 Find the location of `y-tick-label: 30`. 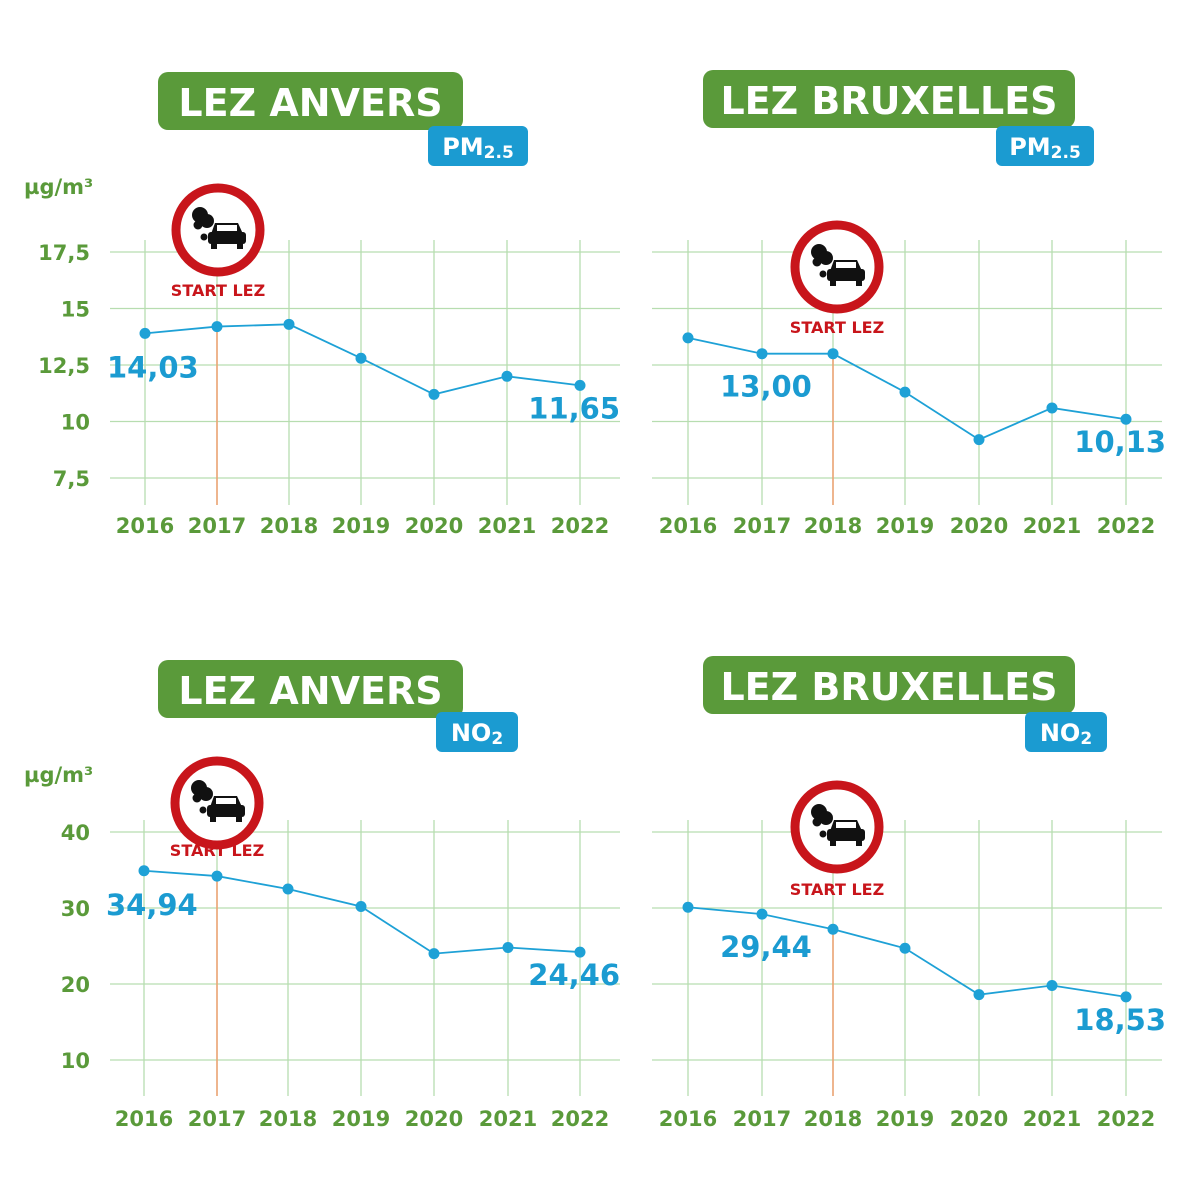

y-tick-label: 30 is located at coordinates (75, 909).